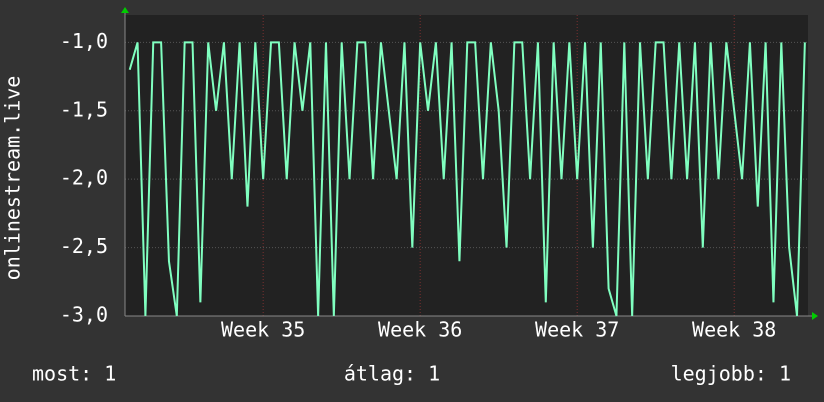 The width and height of the screenshot is (824, 402). I want to click on y-tick-label: -1,0, so click(84, 41).